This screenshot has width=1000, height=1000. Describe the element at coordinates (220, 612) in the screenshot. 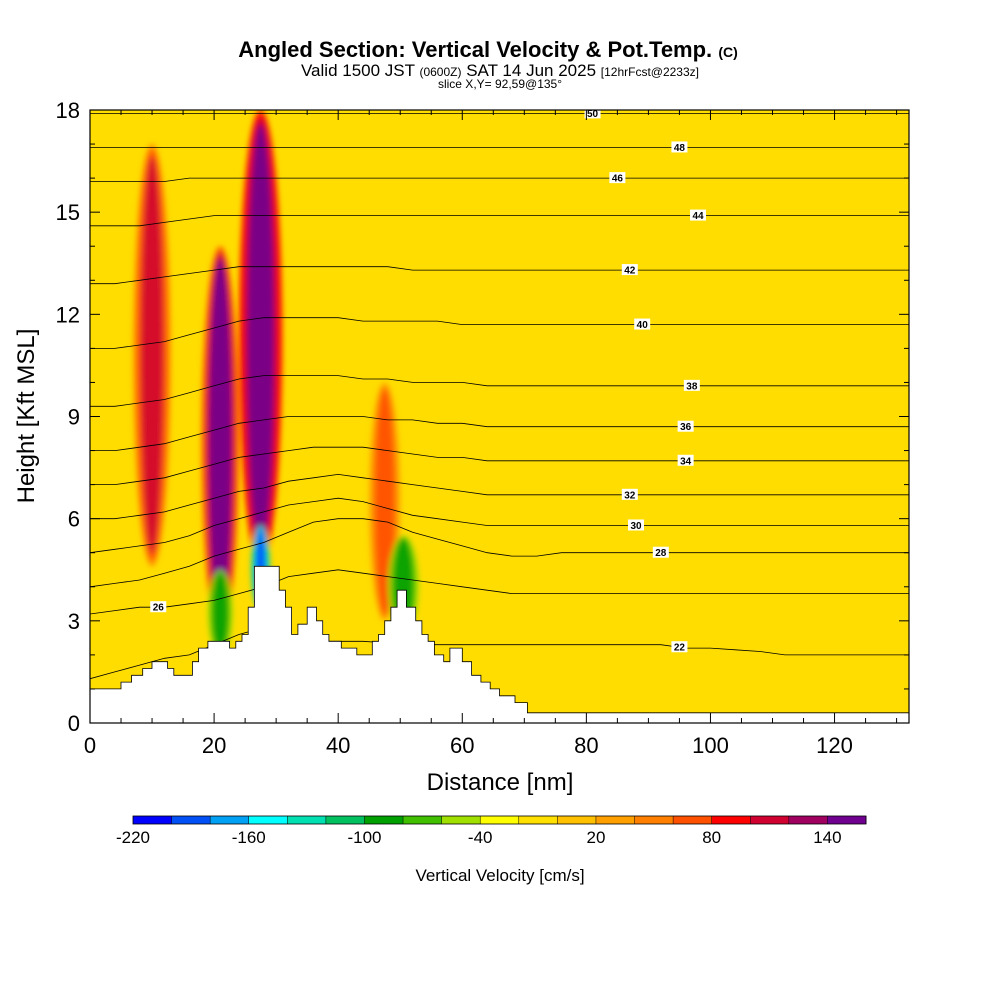

I see `downdraft-region` at that location.